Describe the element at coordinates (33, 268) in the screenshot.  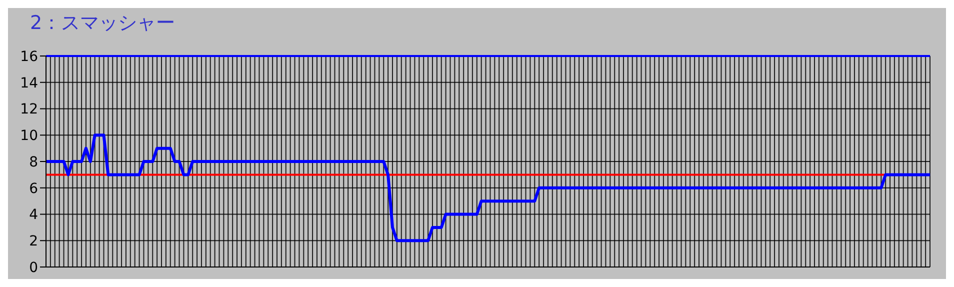
I see `y-tick-label: 0` at that location.